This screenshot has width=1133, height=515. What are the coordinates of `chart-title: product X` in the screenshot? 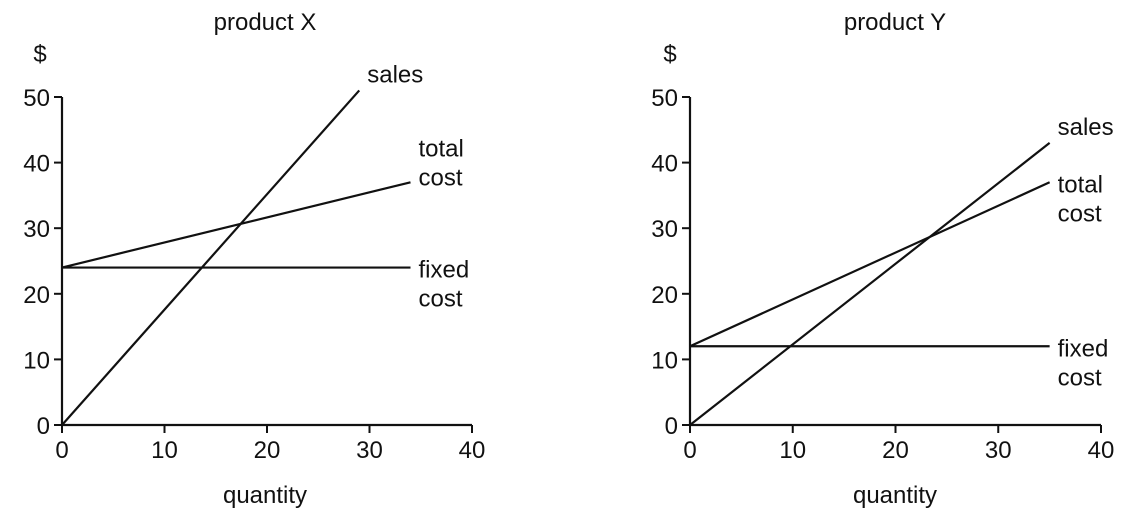 It's located at (265, 22).